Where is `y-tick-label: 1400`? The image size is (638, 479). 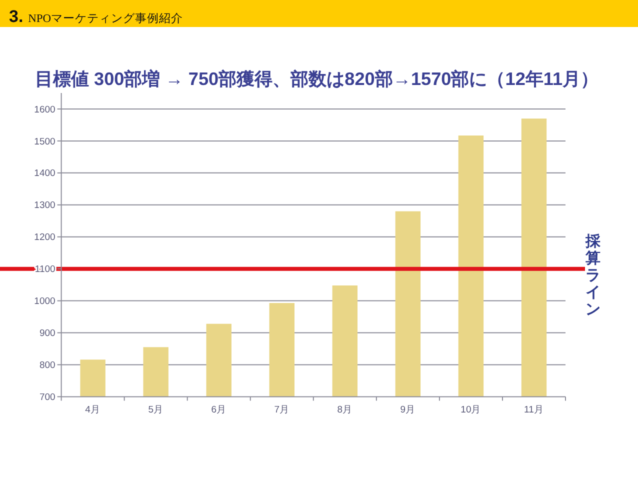 y-tick-label: 1400 is located at coordinates (45, 174).